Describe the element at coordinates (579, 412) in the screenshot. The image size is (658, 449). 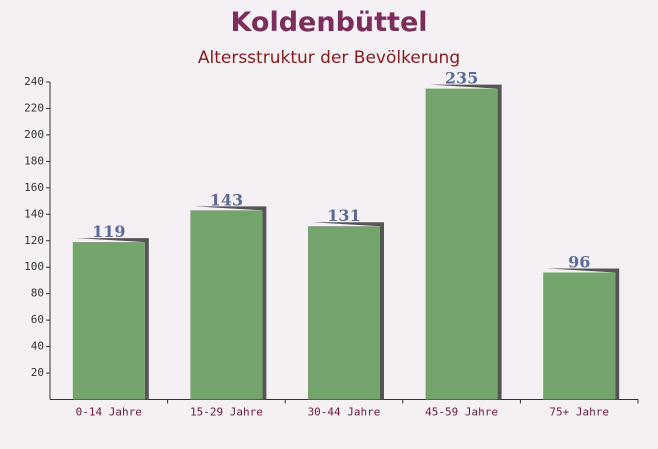
I see `x-tick-label: 75+ Jahre` at that location.